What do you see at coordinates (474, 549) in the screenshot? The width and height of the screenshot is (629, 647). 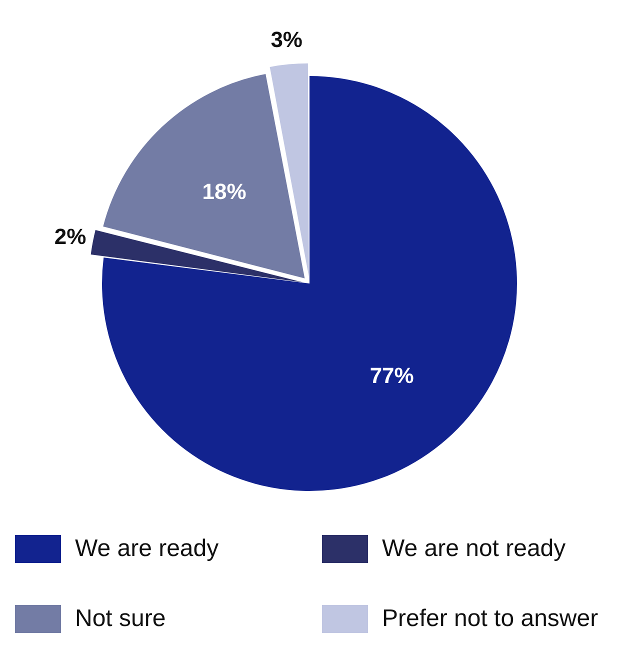 I see `legend-label: We are not ready` at bounding box center [474, 549].